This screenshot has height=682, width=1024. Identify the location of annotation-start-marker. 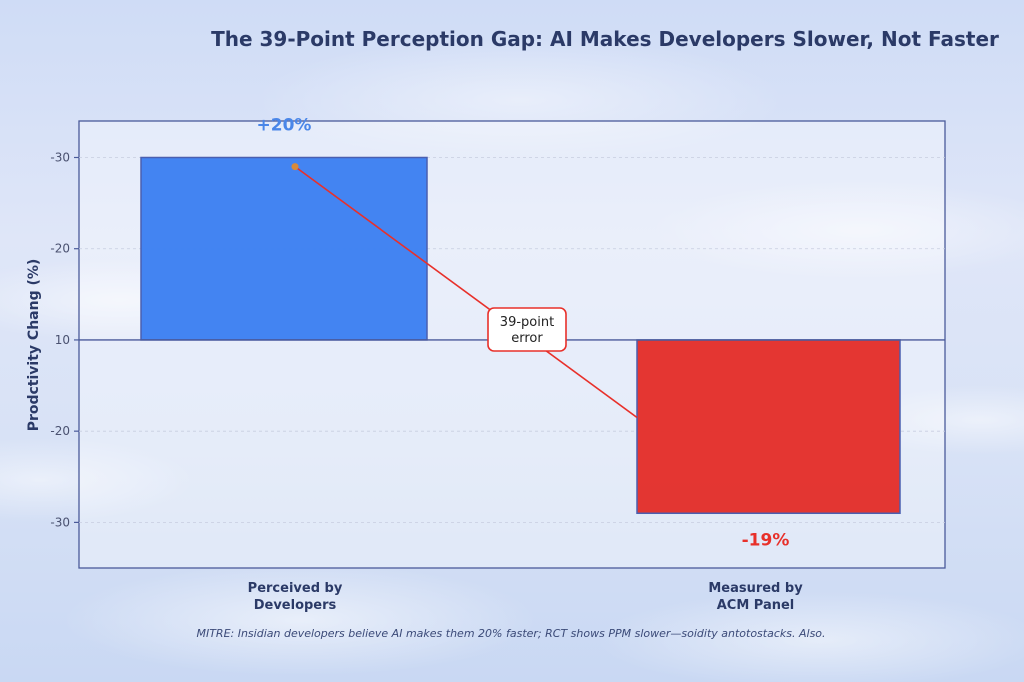
(295, 167).